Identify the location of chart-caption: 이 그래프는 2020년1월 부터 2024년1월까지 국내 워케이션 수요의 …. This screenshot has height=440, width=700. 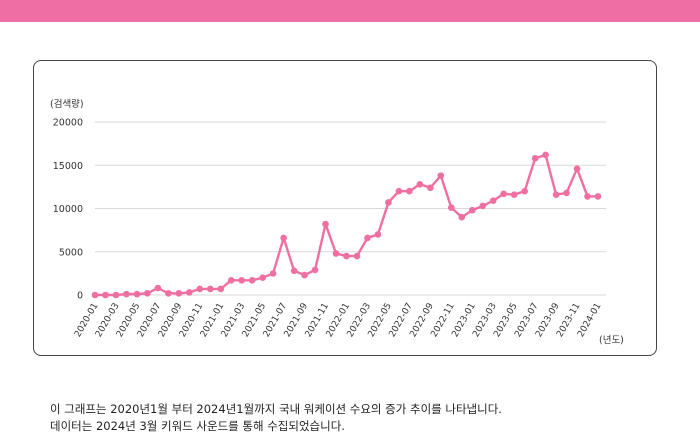
(360, 418).